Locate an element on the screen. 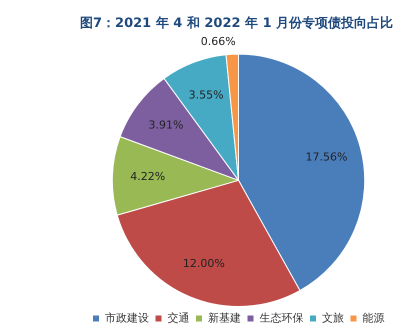  data-label: 12.00% is located at coordinates (203, 263).